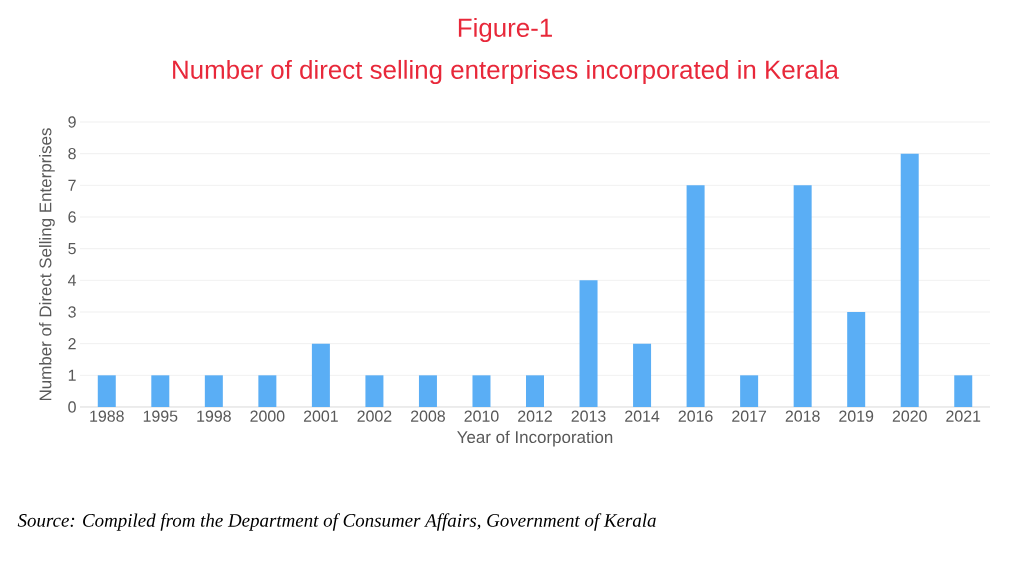 This screenshot has width=1009, height=565. I want to click on x-tick-label: 2002, so click(374, 416).